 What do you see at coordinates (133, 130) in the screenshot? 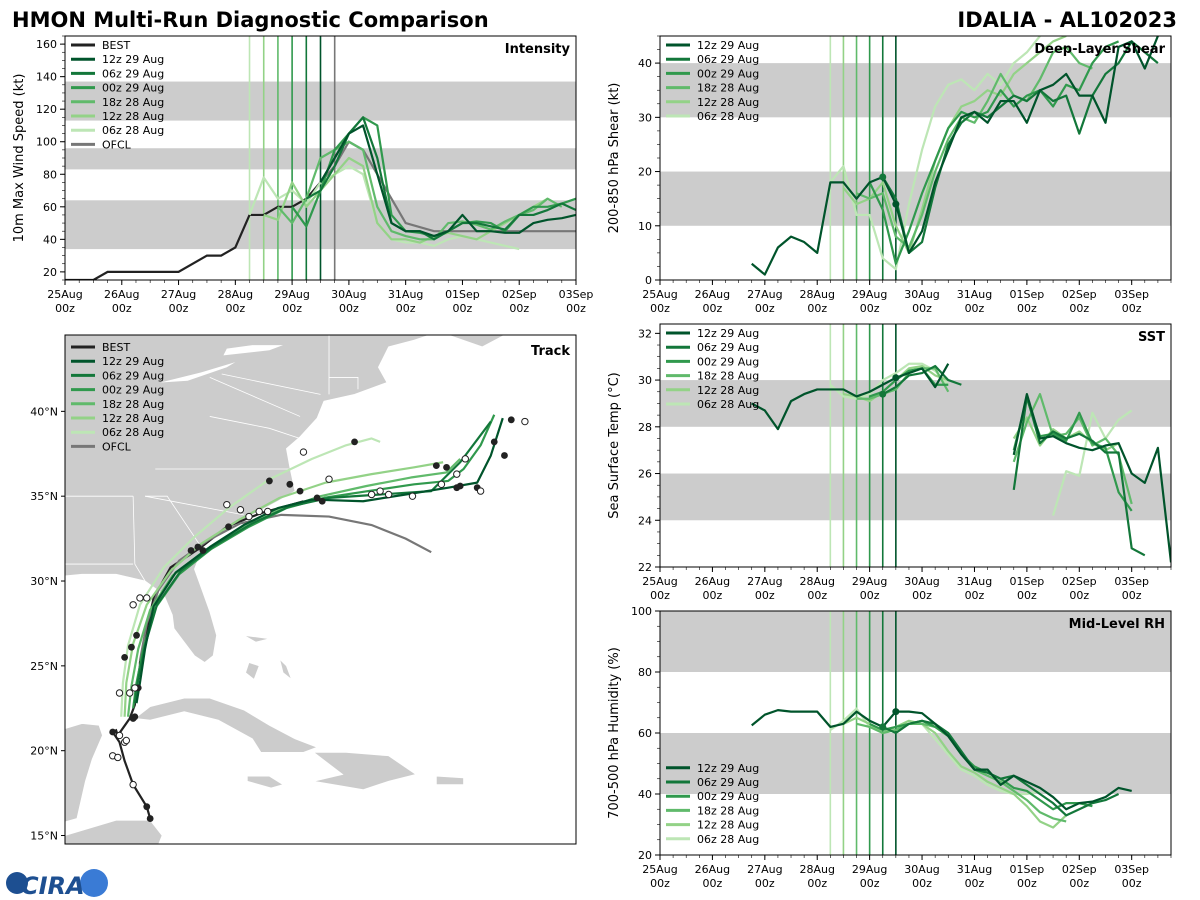
I see `intensity-legend-label-6: 06z 28 Aug` at bounding box center [133, 130].